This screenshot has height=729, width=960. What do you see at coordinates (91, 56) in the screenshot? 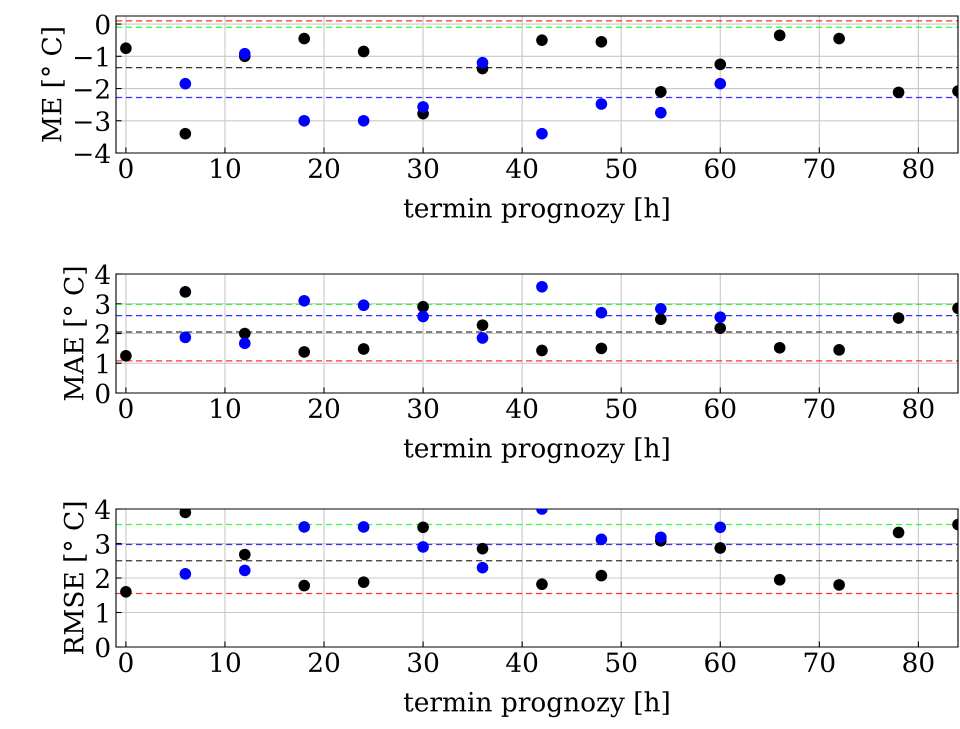
I see `y-tick-label: −1` at bounding box center [91, 56].